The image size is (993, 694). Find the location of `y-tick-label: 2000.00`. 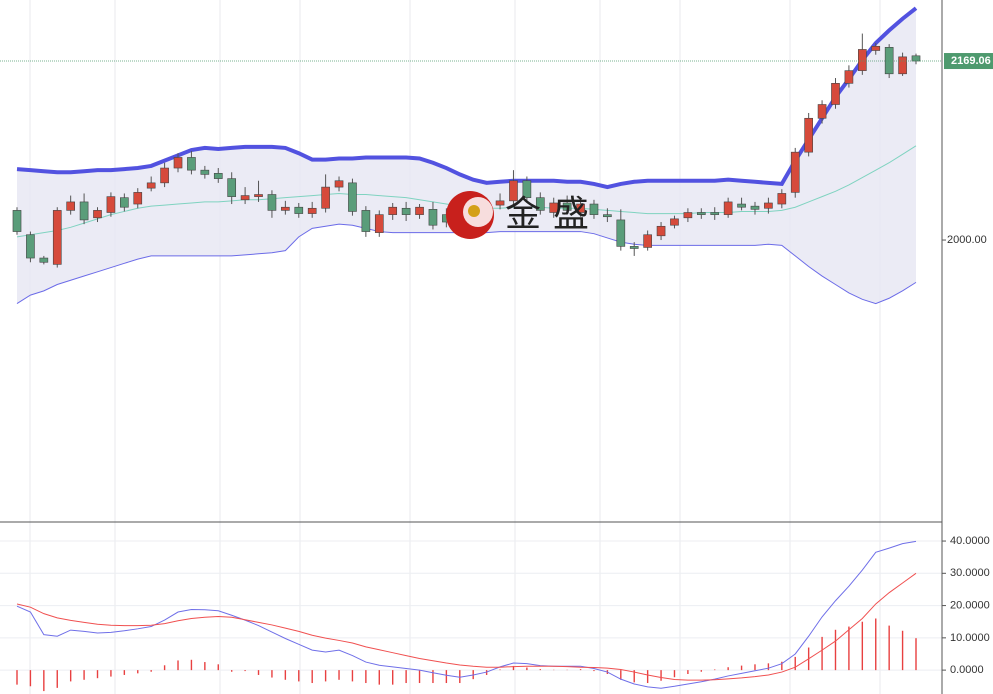

y-tick-label: 2000.00 is located at coordinates (967, 240).